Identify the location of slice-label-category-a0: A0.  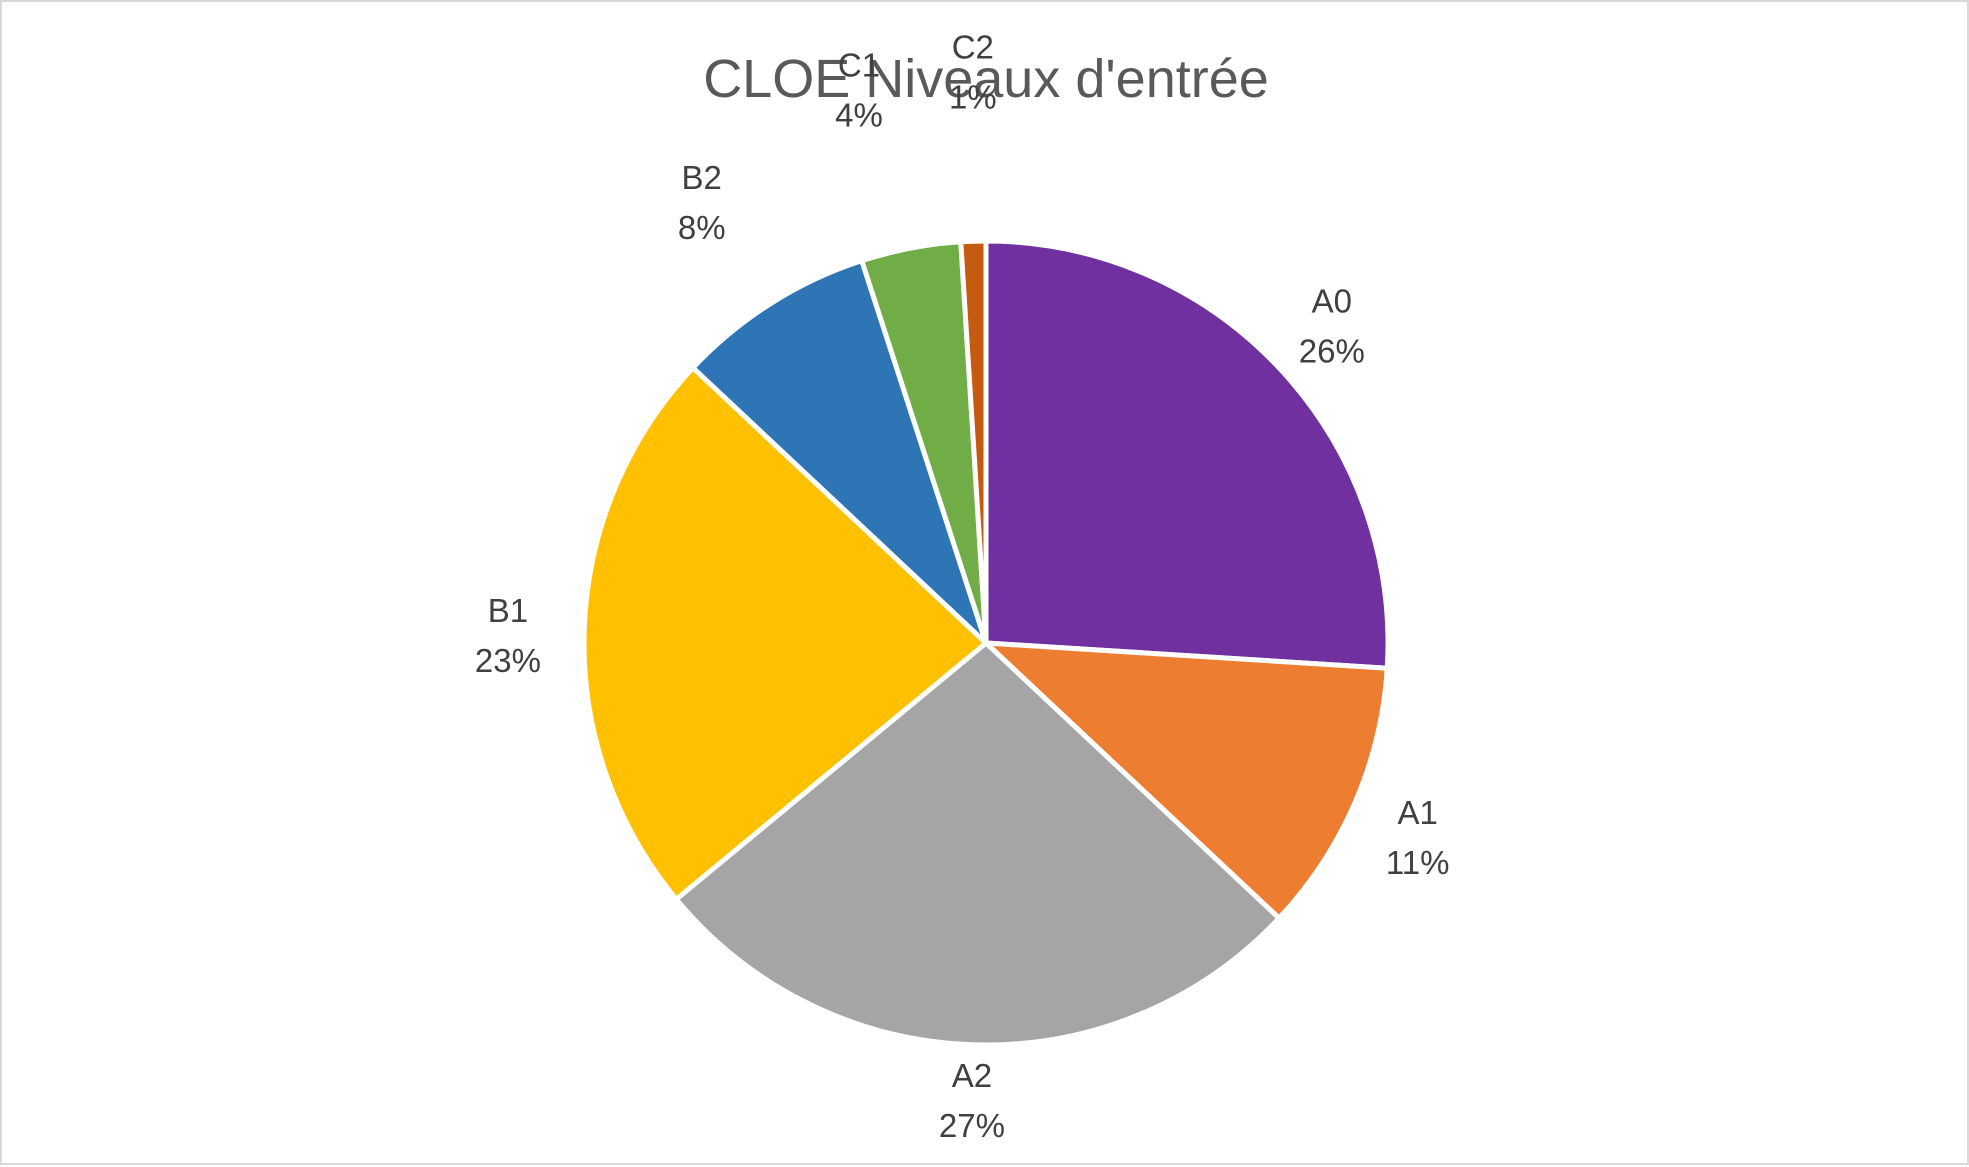
(1332, 300).